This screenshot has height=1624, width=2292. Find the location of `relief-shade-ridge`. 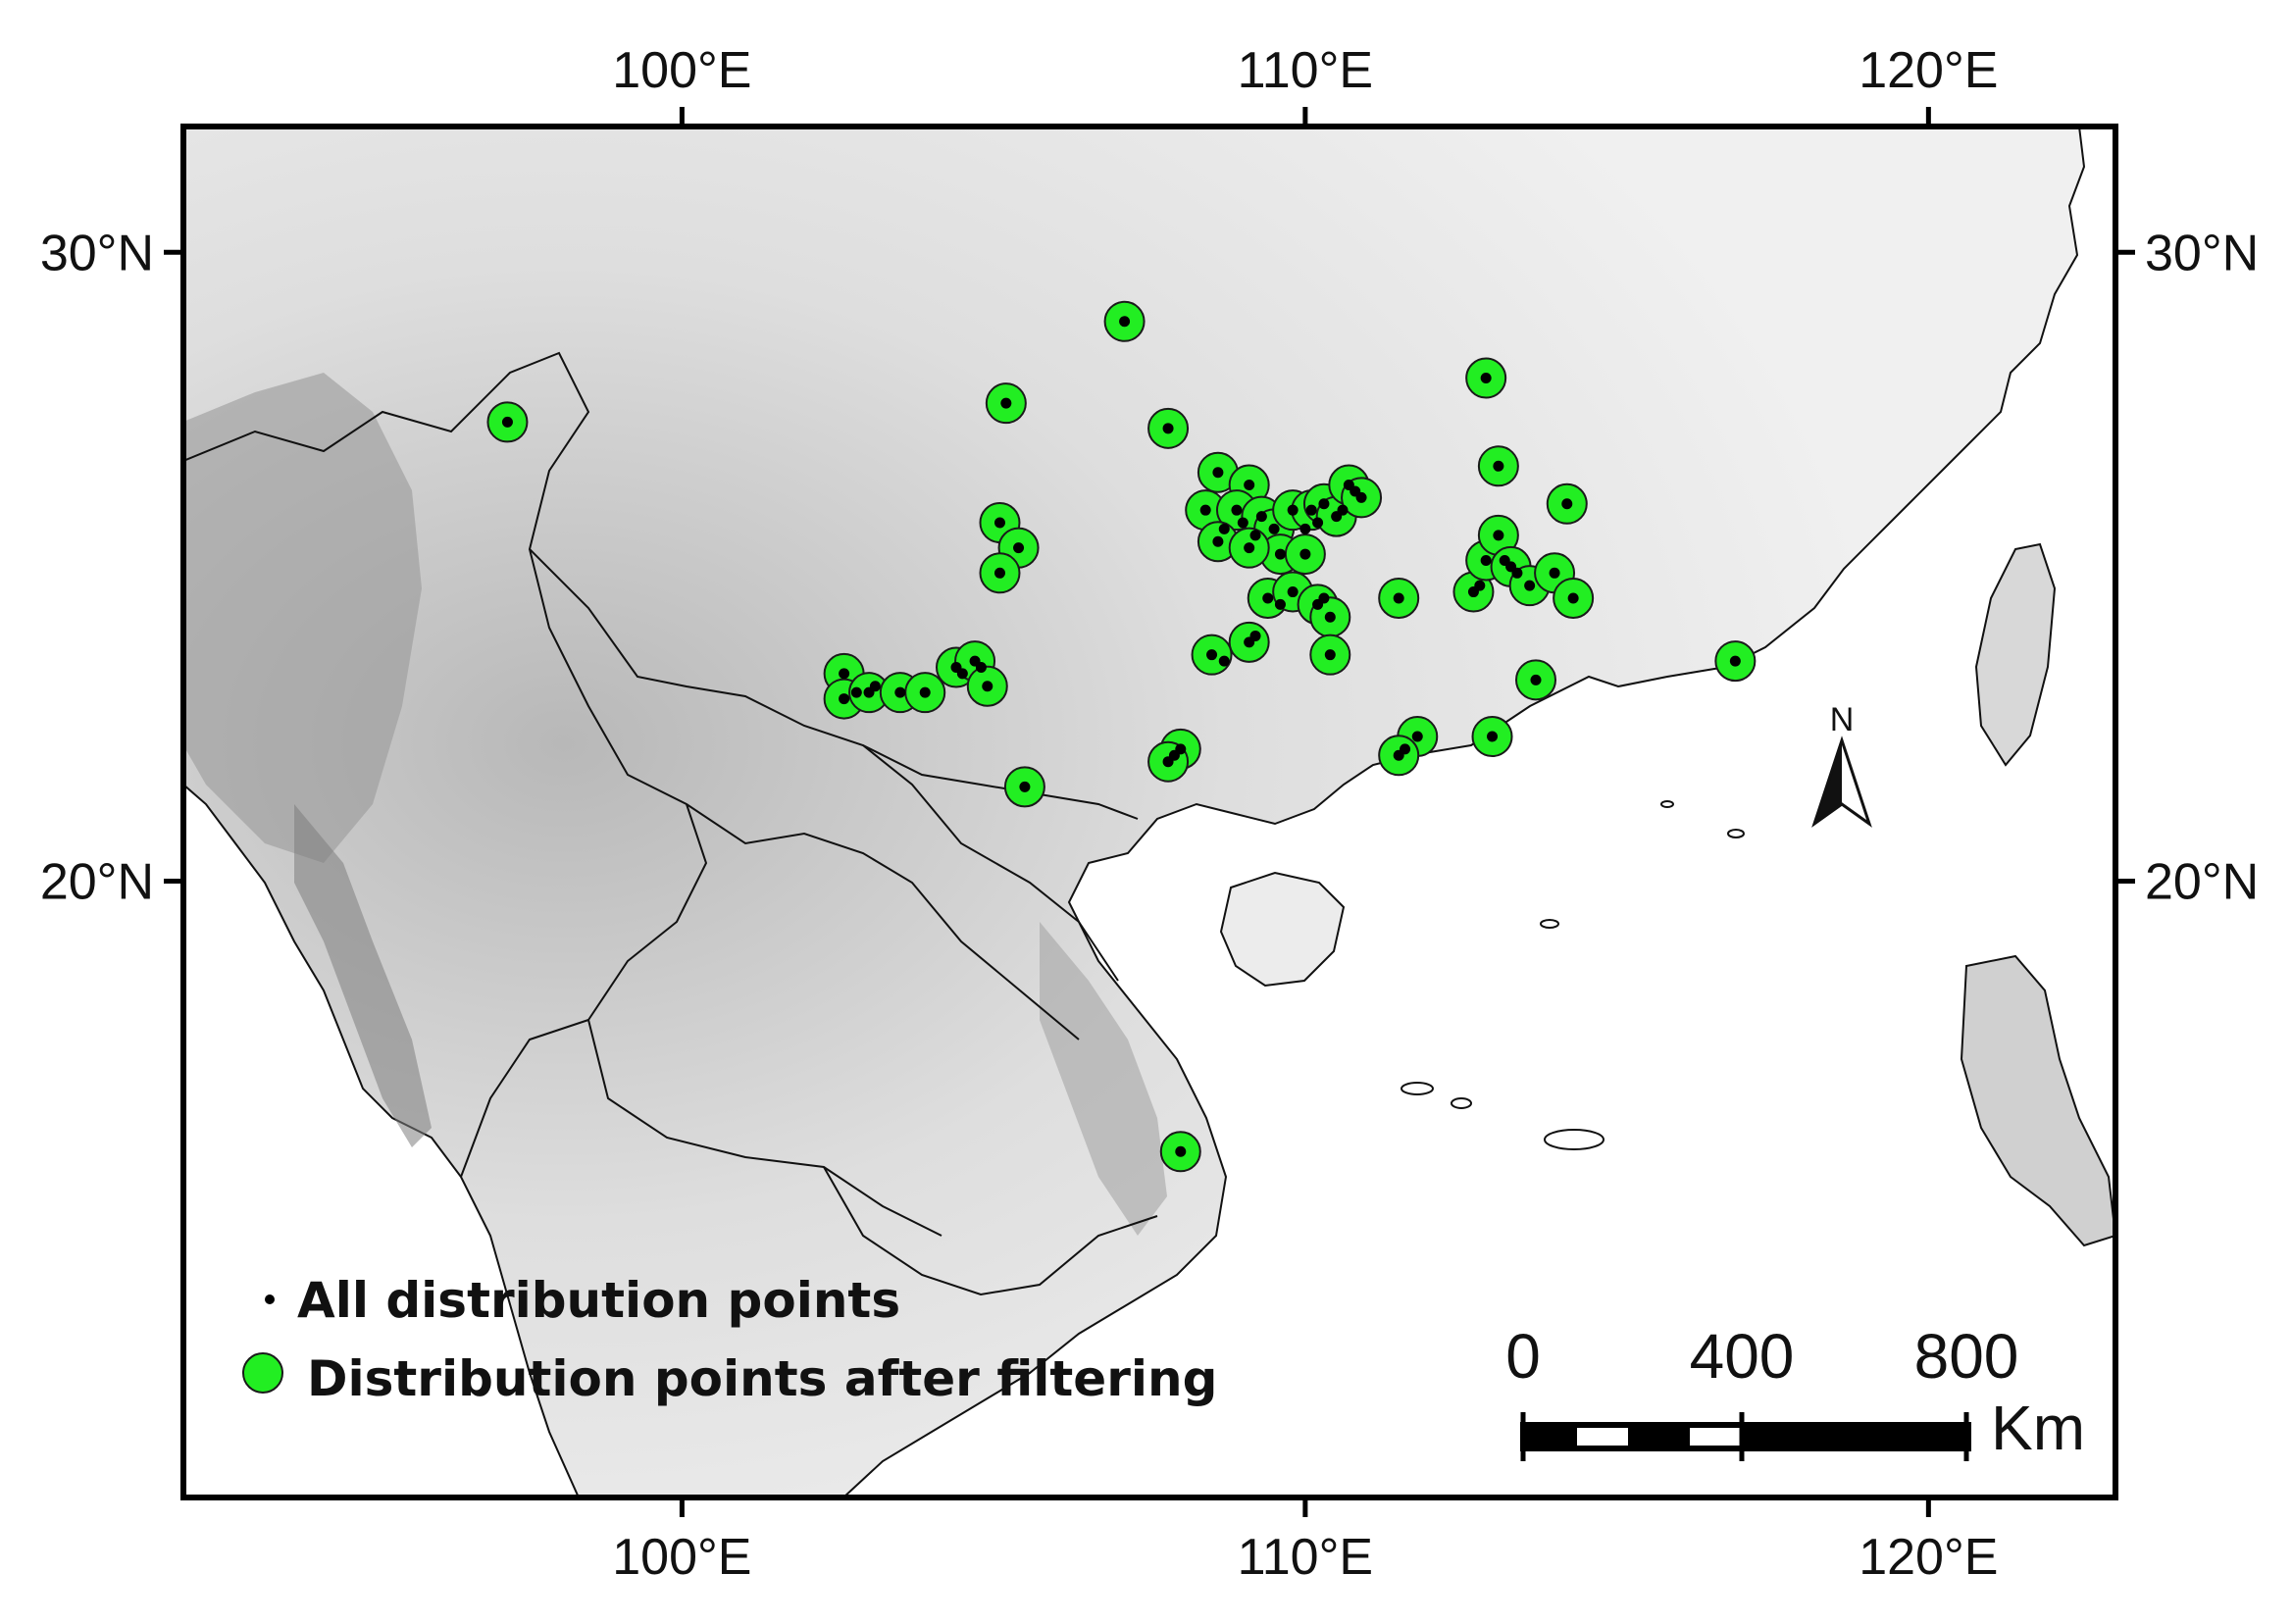

relief-shade-ridge is located at coordinates (363, 975).